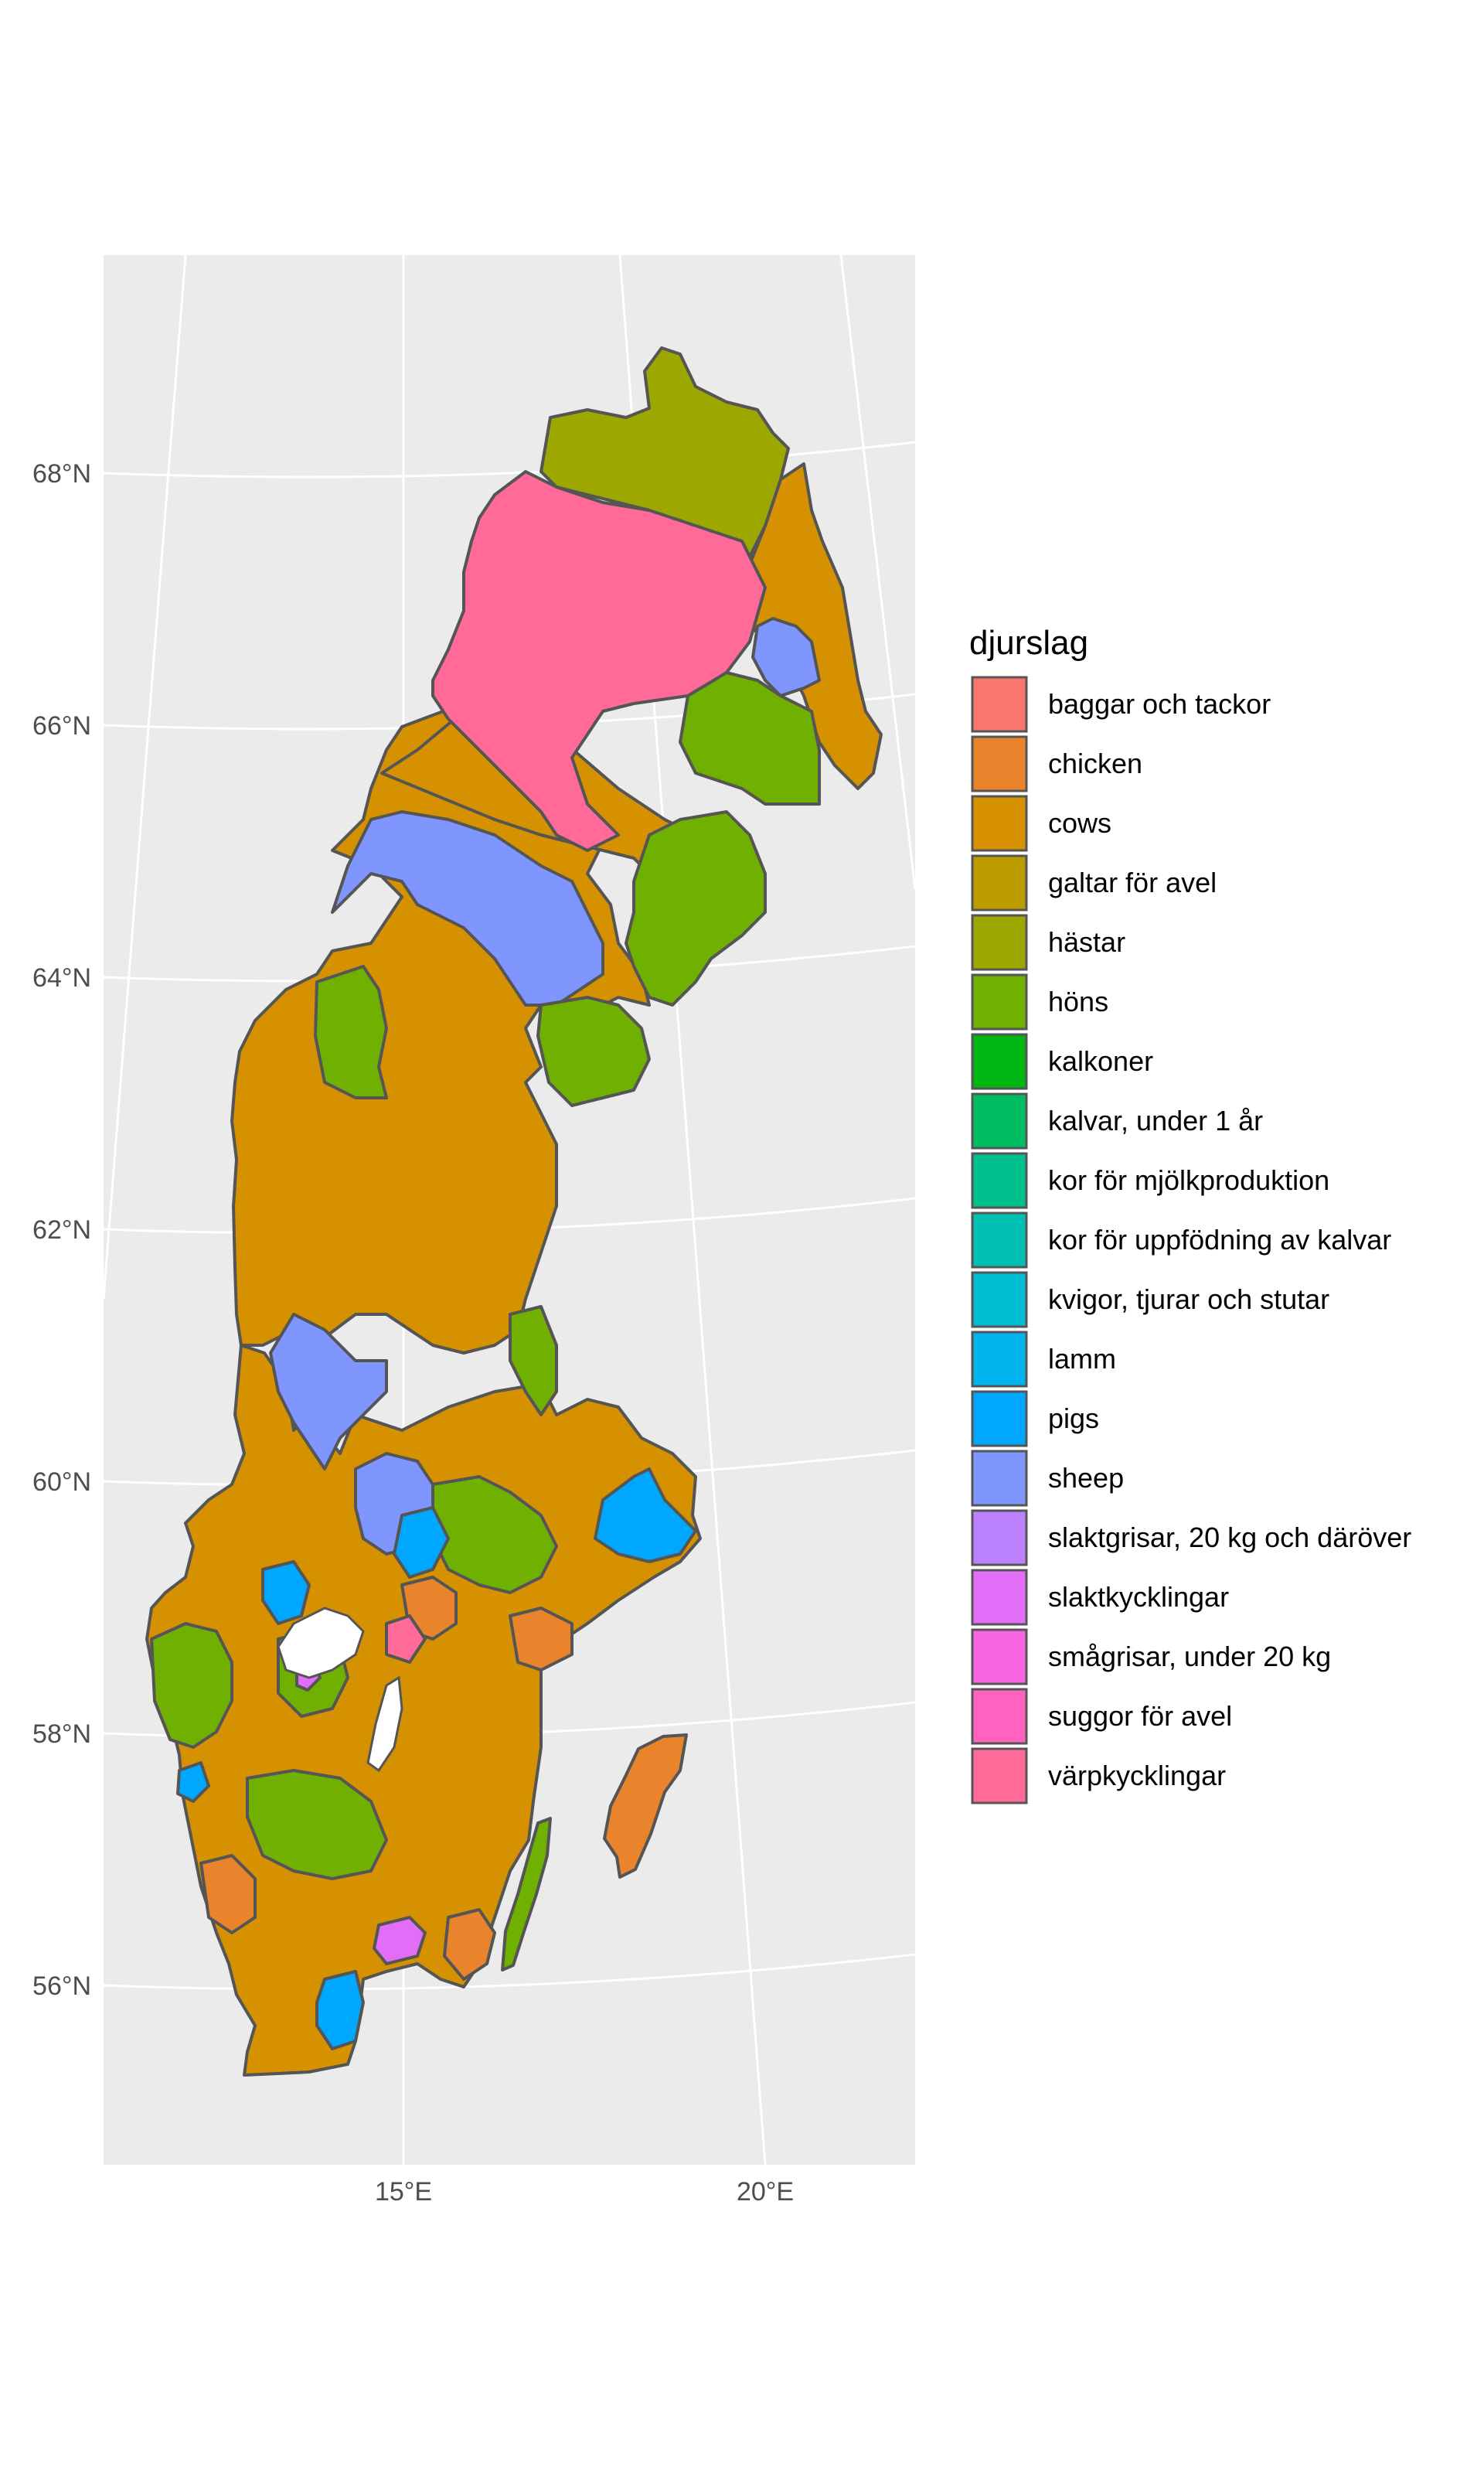 This screenshot has width=1484, height=2474. I want to click on region-sheep-northeast, so click(786, 657).